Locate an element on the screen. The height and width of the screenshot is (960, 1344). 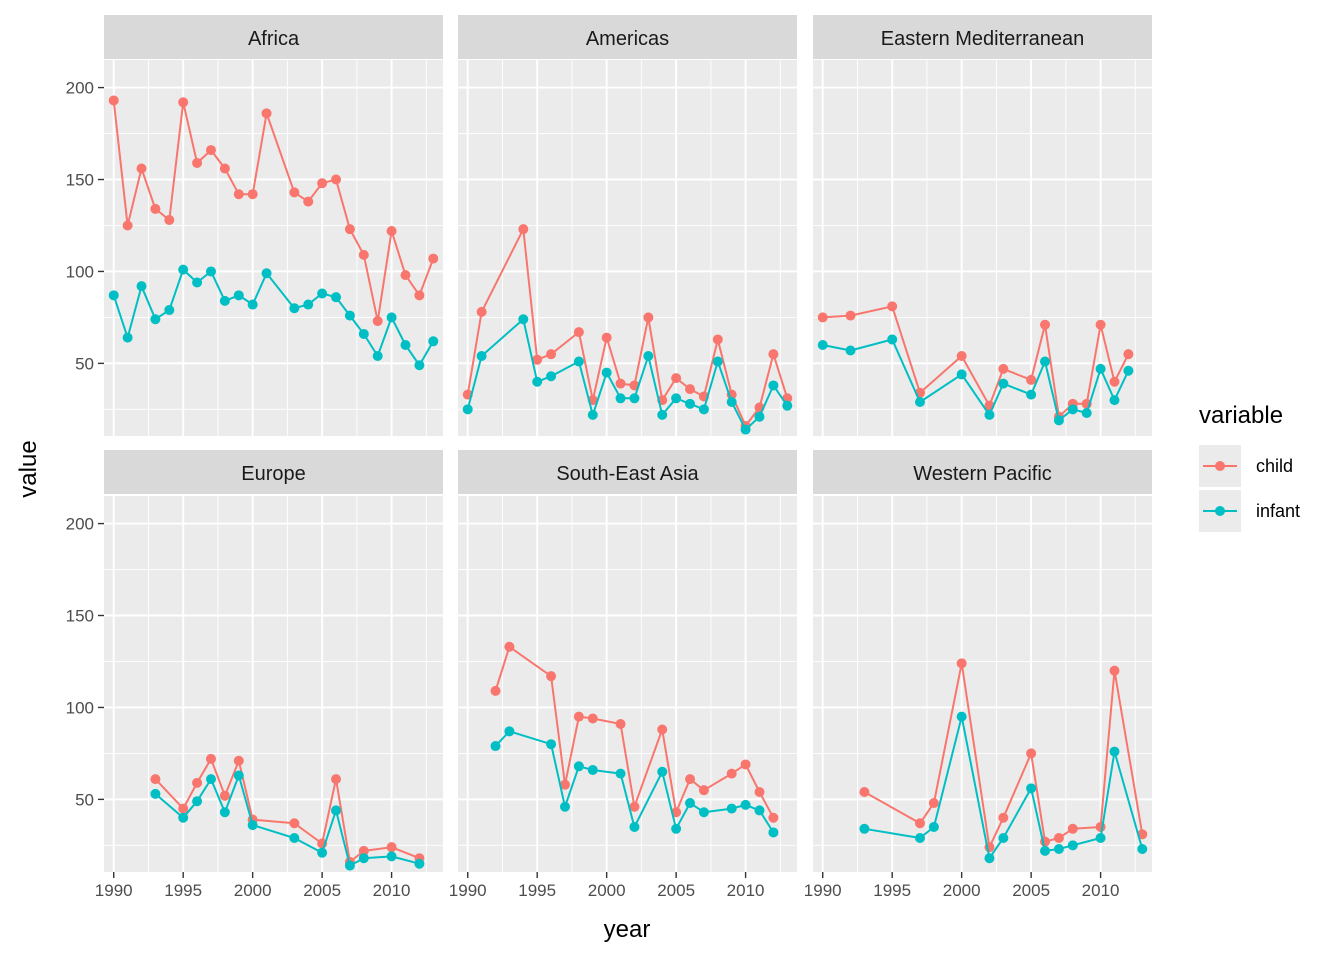
legend-label-child: child is located at coordinates (1274, 466).